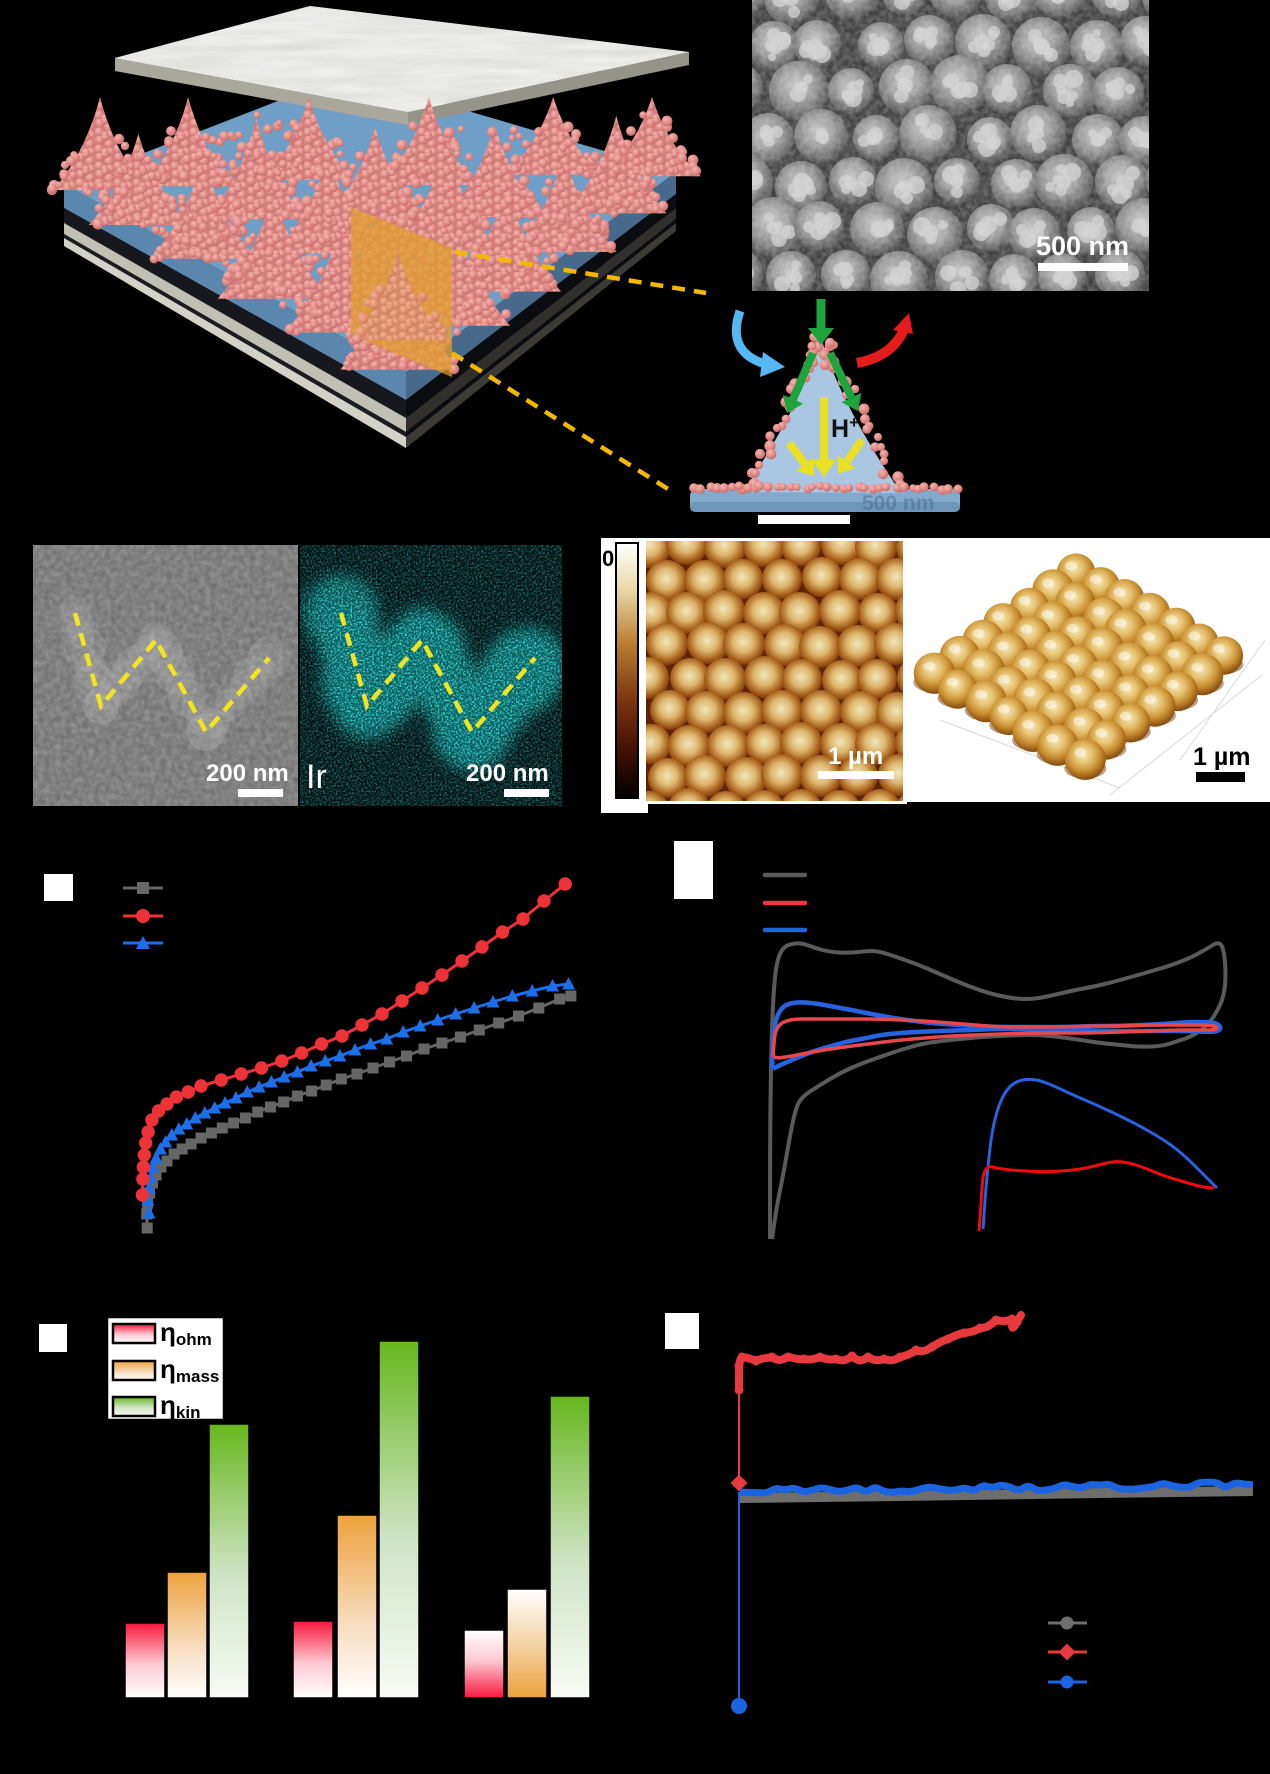  I want to click on svg-text: 0, so click(608, 558).